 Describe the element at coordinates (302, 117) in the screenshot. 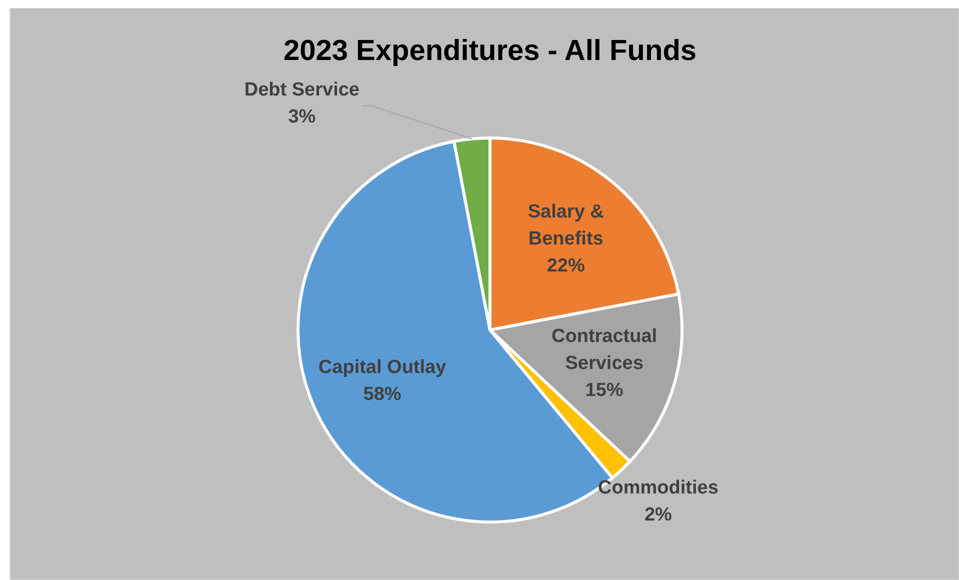

I see `data-label: 3%` at that location.